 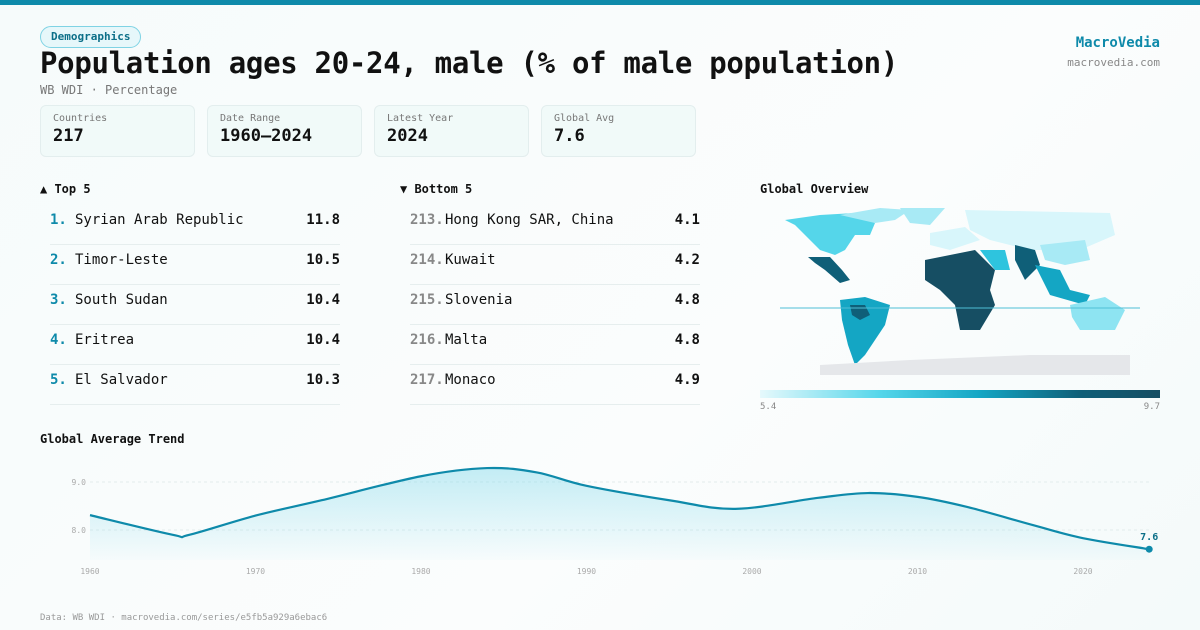 What do you see at coordinates (58, 300) in the screenshot?
I see `rank: 3.` at bounding box center [58, 300].